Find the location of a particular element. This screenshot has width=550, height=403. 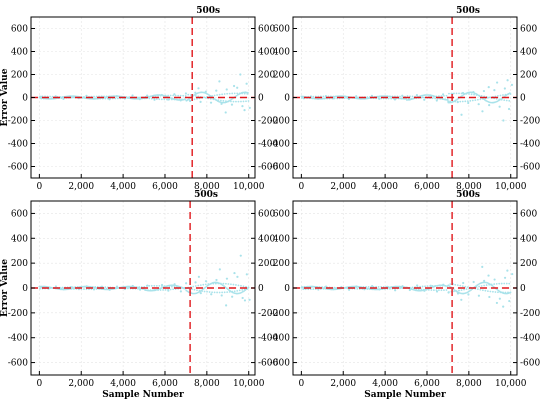

right-y-tick-label: 400 is located at coordinates (528, 239).